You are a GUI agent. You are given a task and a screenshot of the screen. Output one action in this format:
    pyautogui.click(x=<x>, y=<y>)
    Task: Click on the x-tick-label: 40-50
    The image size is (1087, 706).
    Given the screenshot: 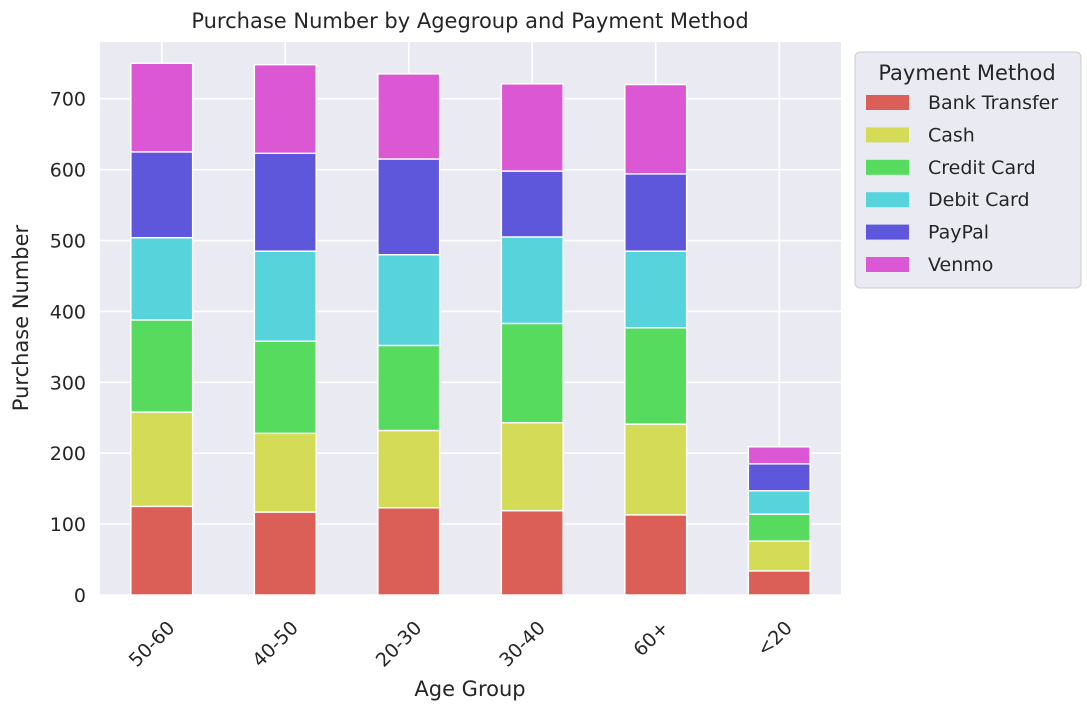 What is the action you would take?
    pyautogui.click(x=275, y=644)
    